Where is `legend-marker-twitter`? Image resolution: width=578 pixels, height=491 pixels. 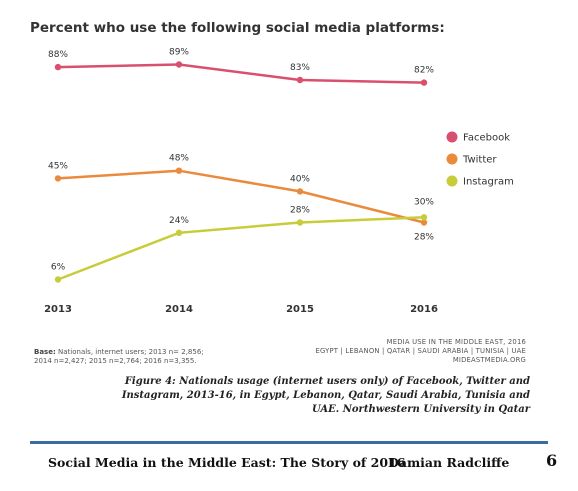 legend-marker-twitter is located at coordinates (452, 159).